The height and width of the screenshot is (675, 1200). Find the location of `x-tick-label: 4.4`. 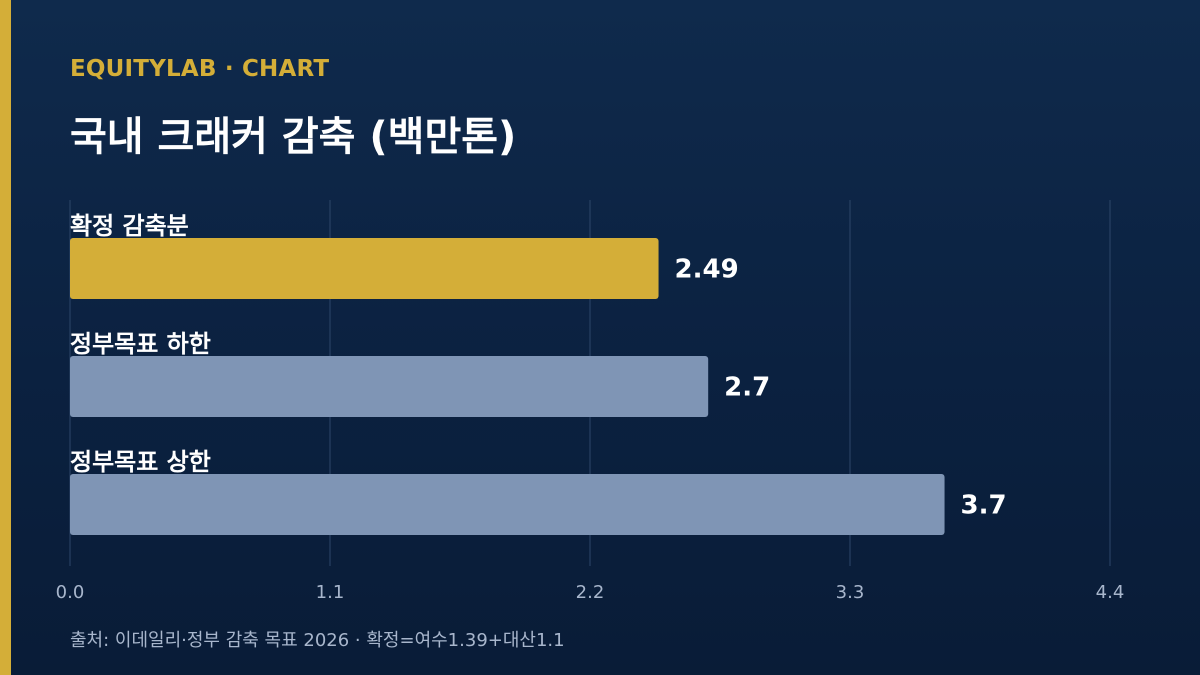

x-tick-label: 4.4 is located at coordinates (1110, 592).